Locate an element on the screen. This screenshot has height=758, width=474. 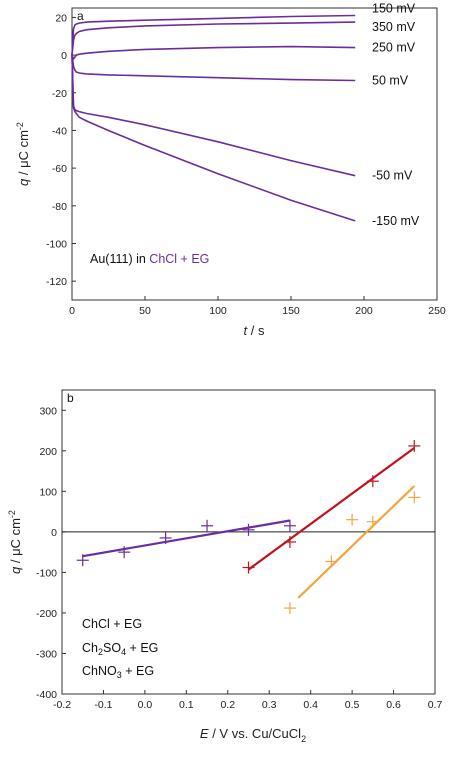
xlabel-unit-b: / V vs. Cu/CuCl is located at coordinates (255, 733).